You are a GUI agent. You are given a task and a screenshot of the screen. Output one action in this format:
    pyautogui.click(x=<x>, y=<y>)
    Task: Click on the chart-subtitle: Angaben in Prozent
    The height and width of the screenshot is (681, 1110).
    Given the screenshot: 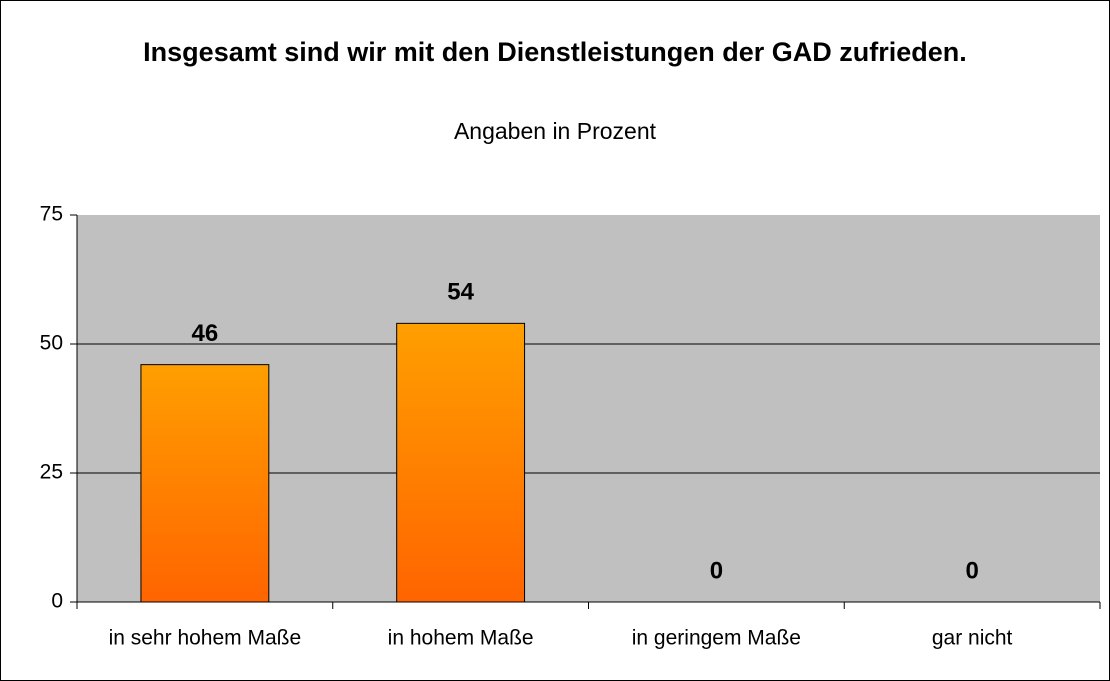 What is the action you would take?
    pyautogui.click(x=555, y=131)
    